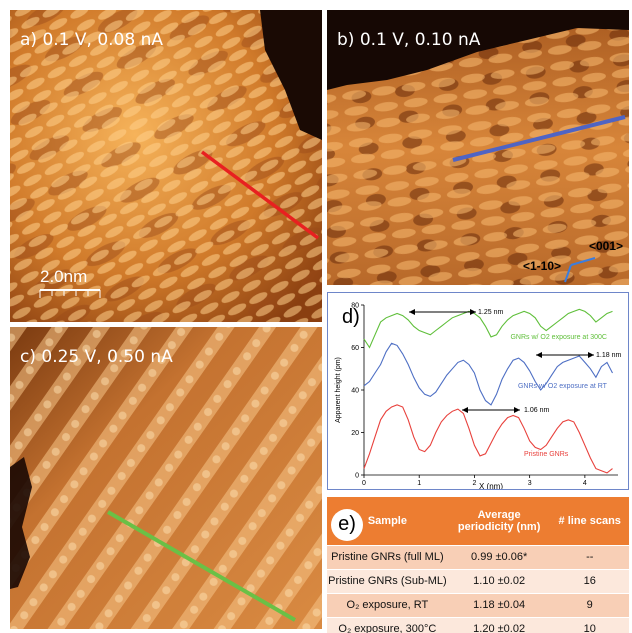 This screenshot has width=632, height=633. I want to click on x-tick-label: 1, so click(419, 483).